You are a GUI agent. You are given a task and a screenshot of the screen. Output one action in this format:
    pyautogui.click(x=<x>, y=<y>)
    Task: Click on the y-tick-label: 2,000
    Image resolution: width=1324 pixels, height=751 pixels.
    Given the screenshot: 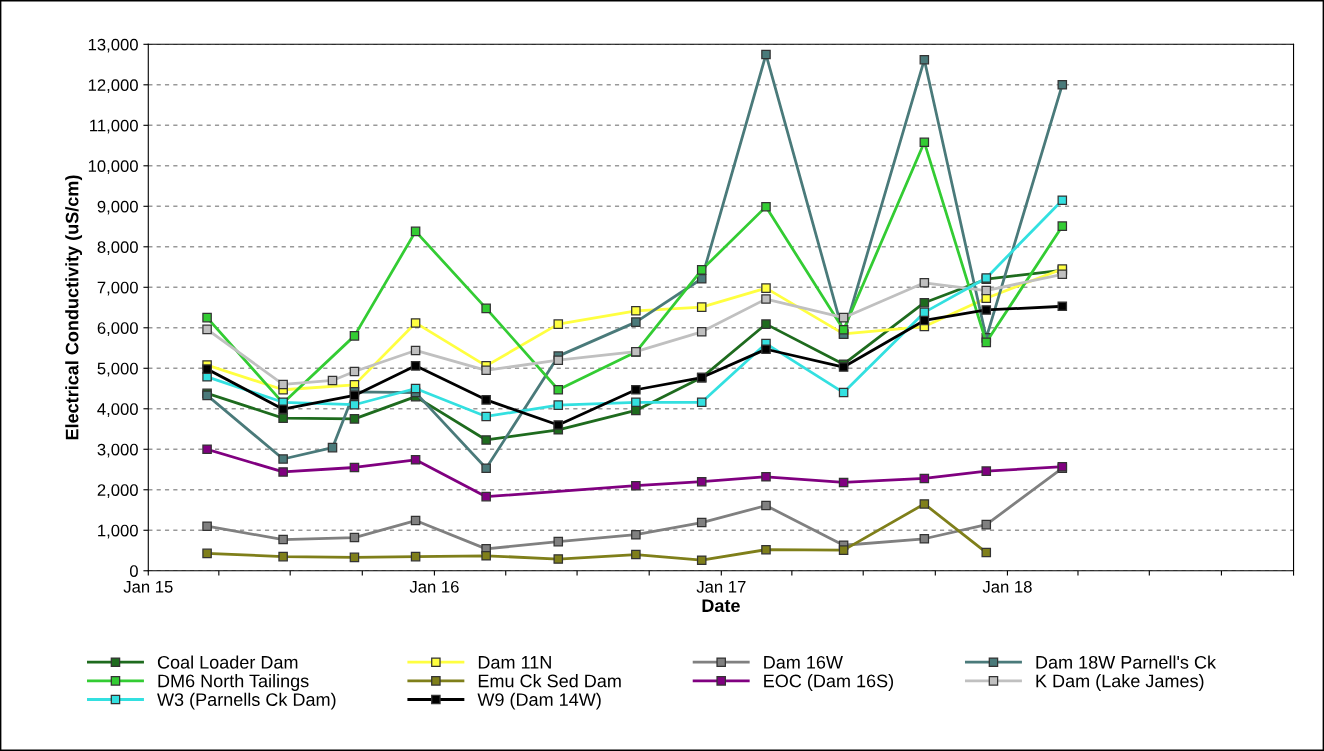 What is the action you would take?
    pyautogui.click(x=117, y=491)
    